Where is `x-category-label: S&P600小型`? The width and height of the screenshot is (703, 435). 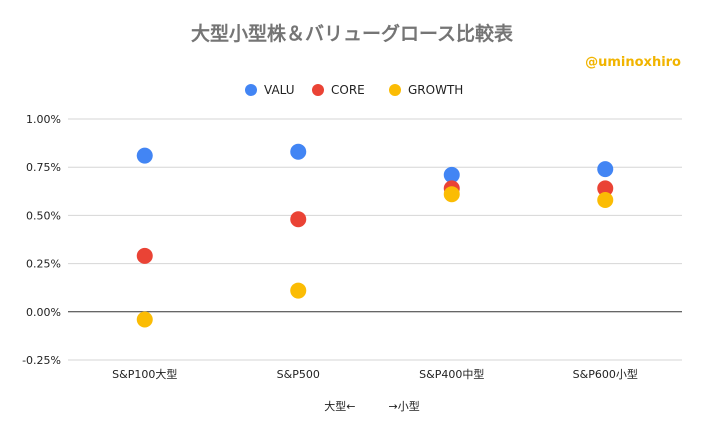
x-category-label: S&P600小型 is located at coordinates (605, 374).